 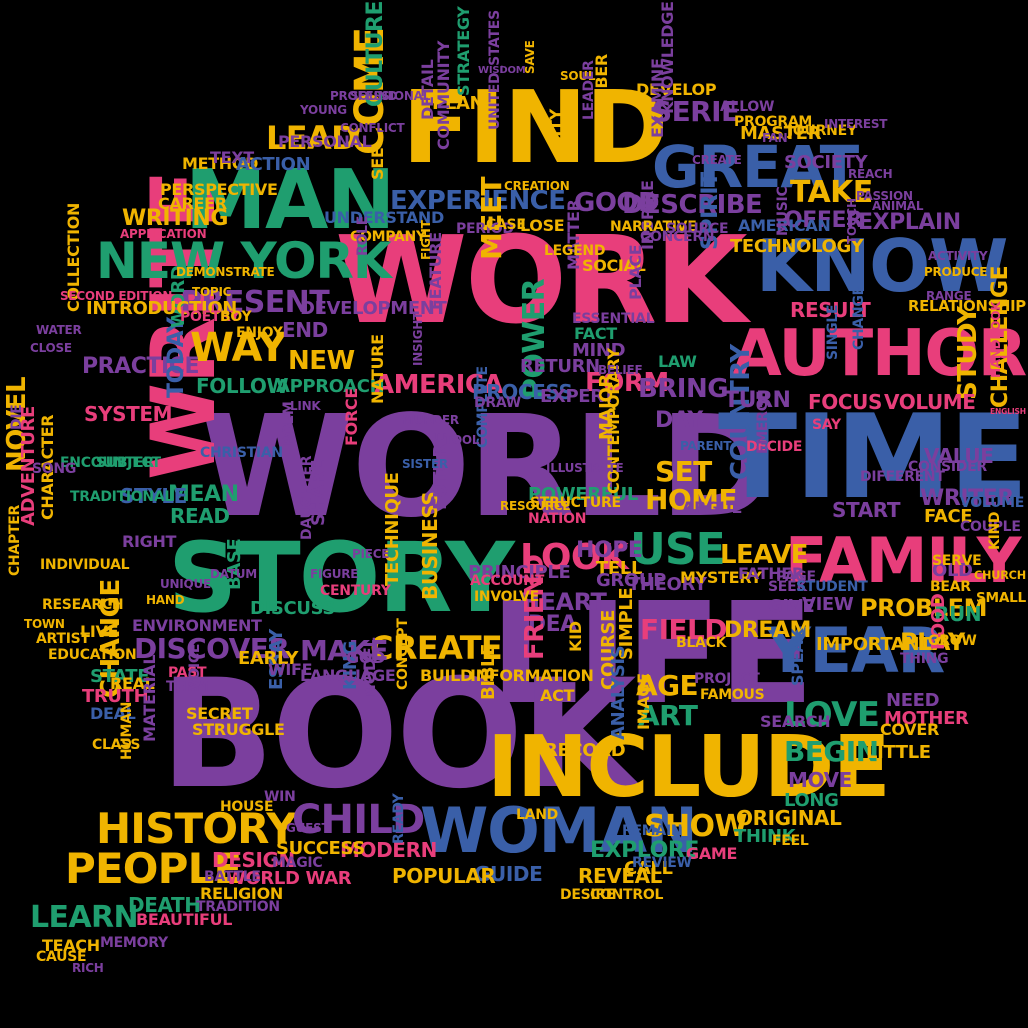 What do you see at coordinates (701, 643) in the screenshot?
I see `word-black: BLACK` at bounding box center [701, 643].